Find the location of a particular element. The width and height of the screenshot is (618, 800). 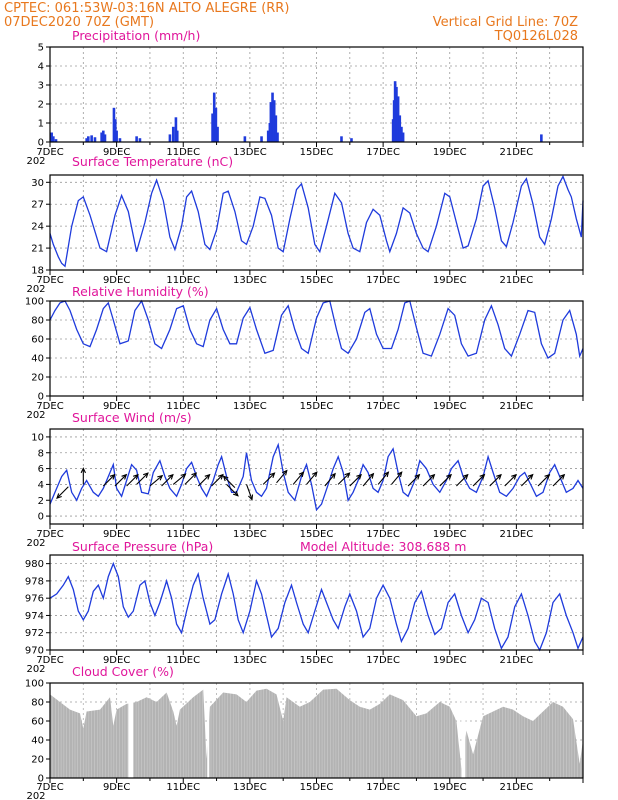

wind-xtick-label: 9DEC is located at coordinates (116, 534).